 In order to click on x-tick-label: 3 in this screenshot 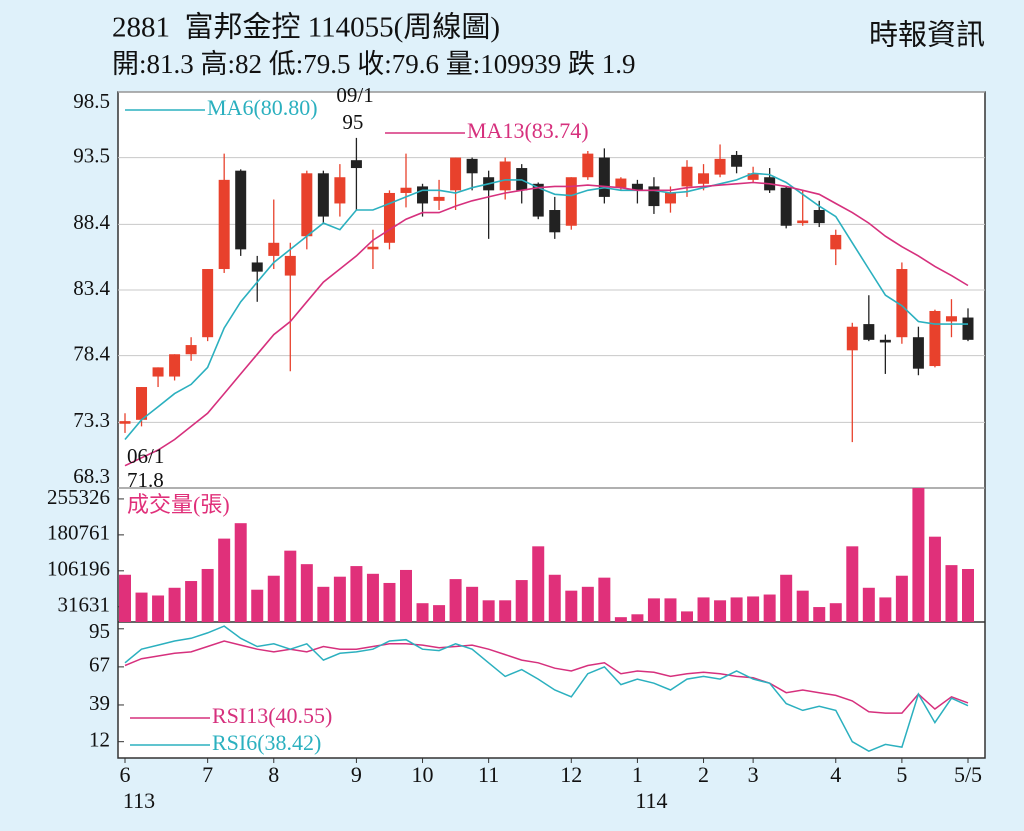, I will do `click(753, 774)`.